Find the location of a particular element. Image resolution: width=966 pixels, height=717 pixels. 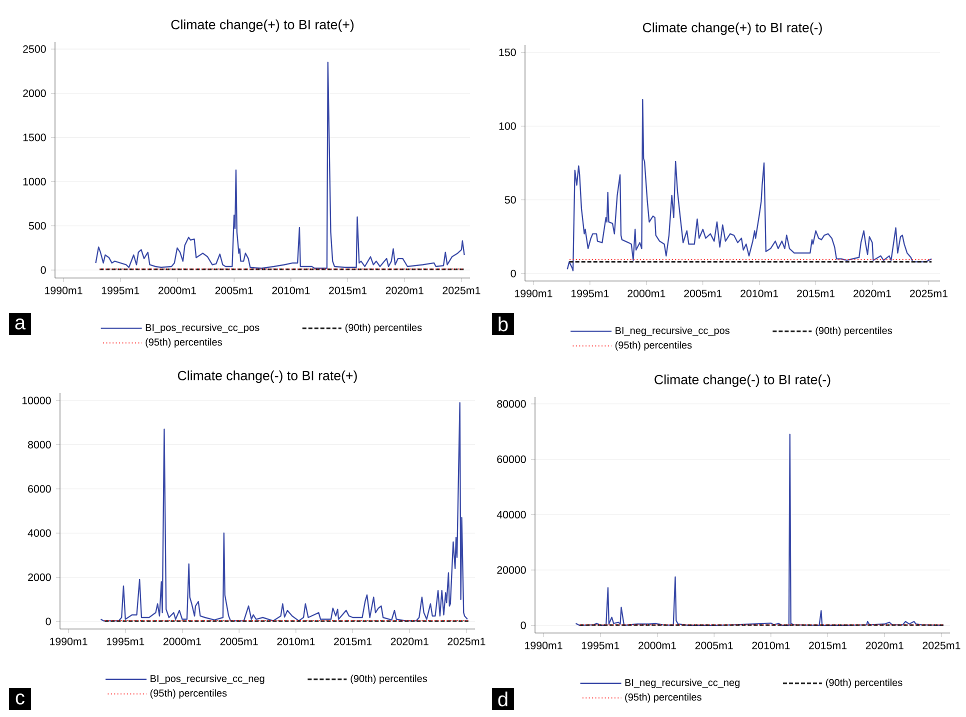

chart-title: Climate change(-) to BI rate(-) is located at coordinates (742, 380).